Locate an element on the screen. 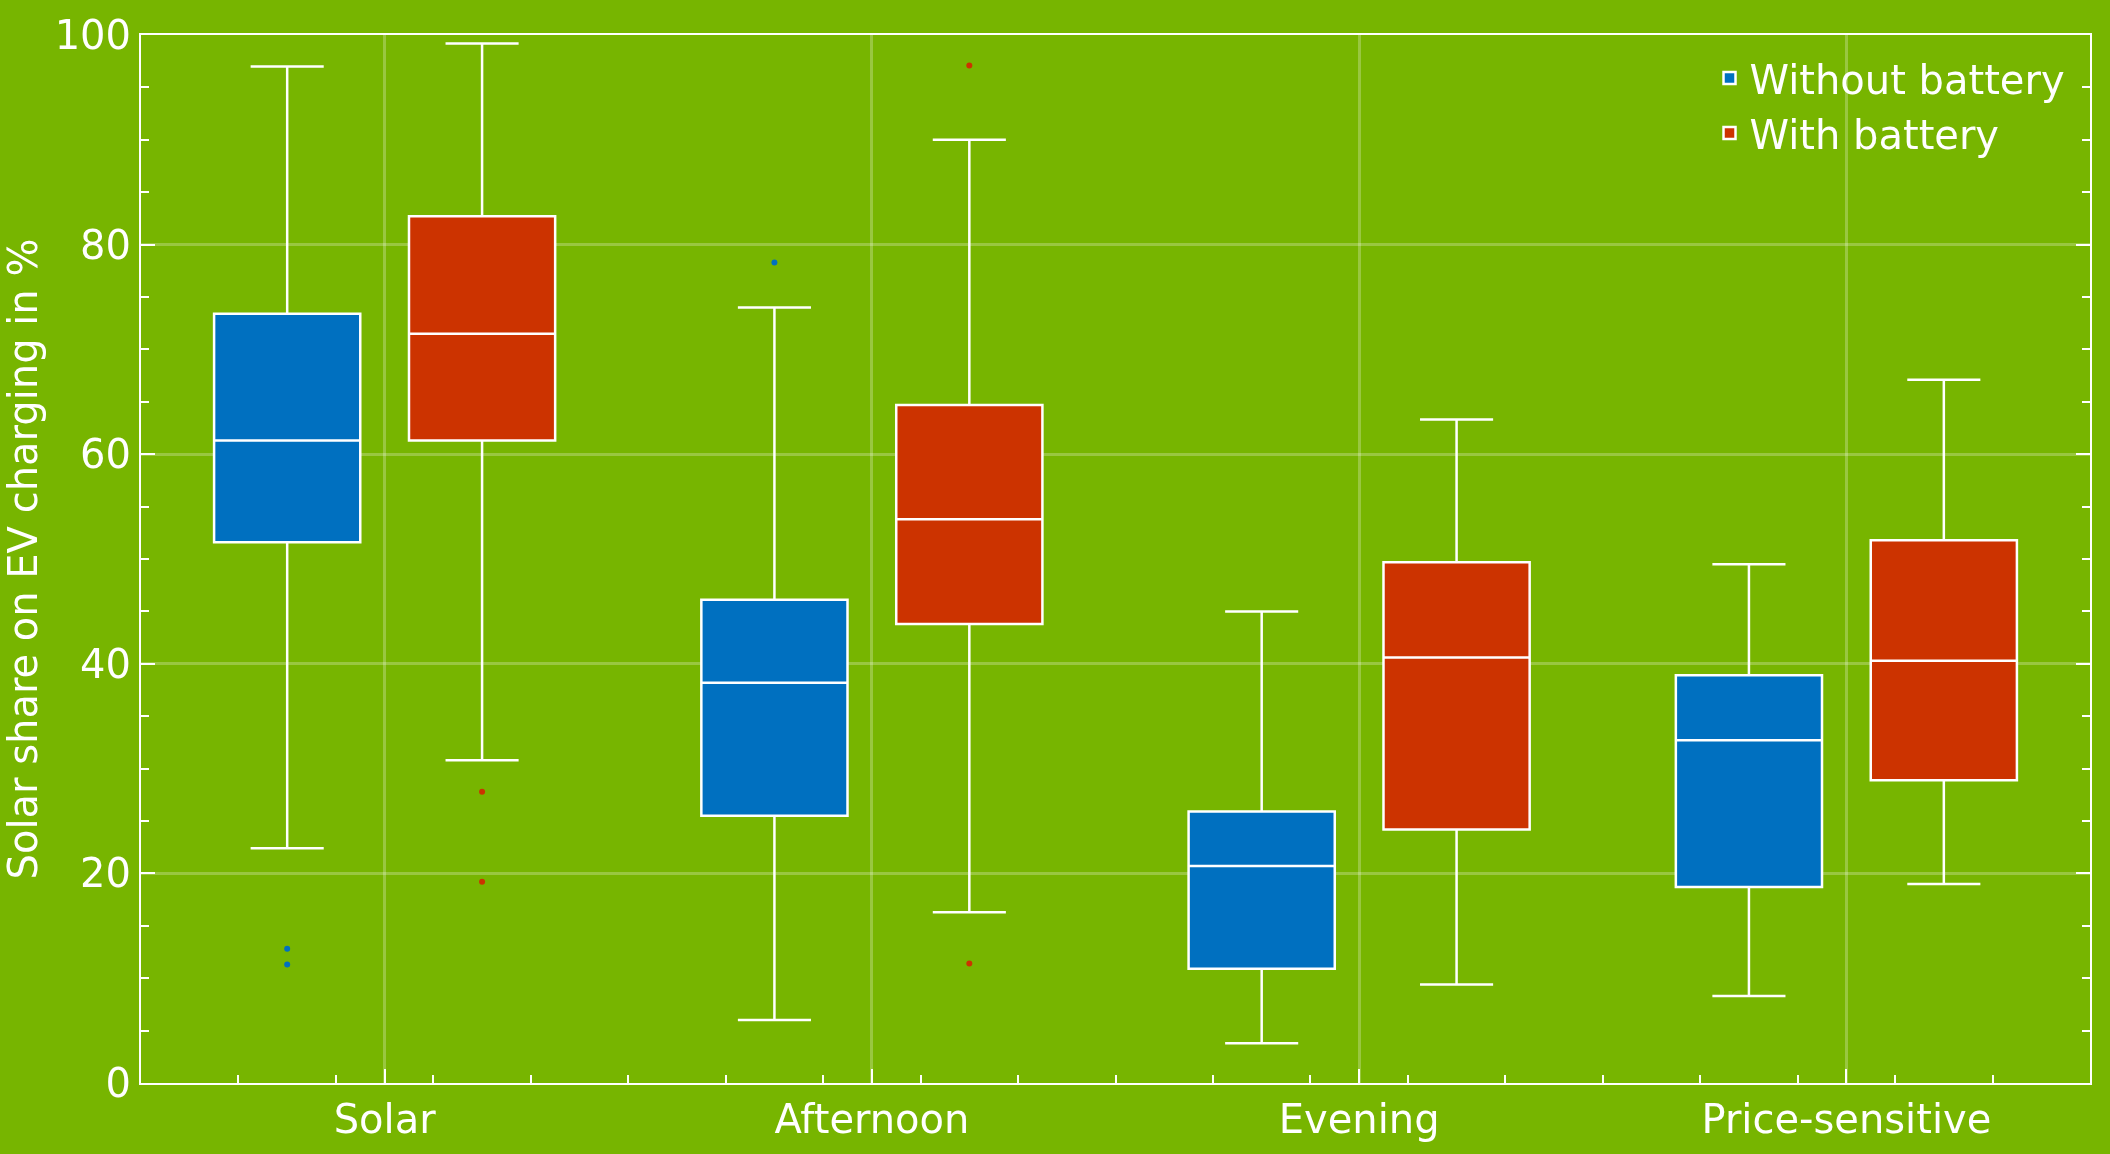 The width and height of the screenshot is (2110, 1154). legend-label: With battery is located at coordinates (1874, 134).